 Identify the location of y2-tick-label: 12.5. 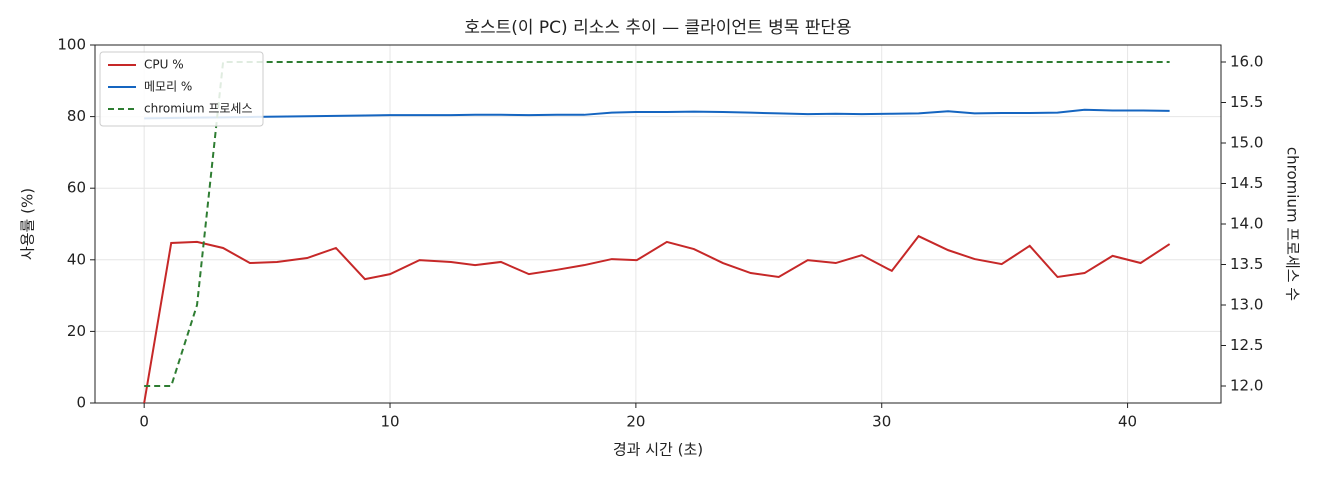
(1246, 345).